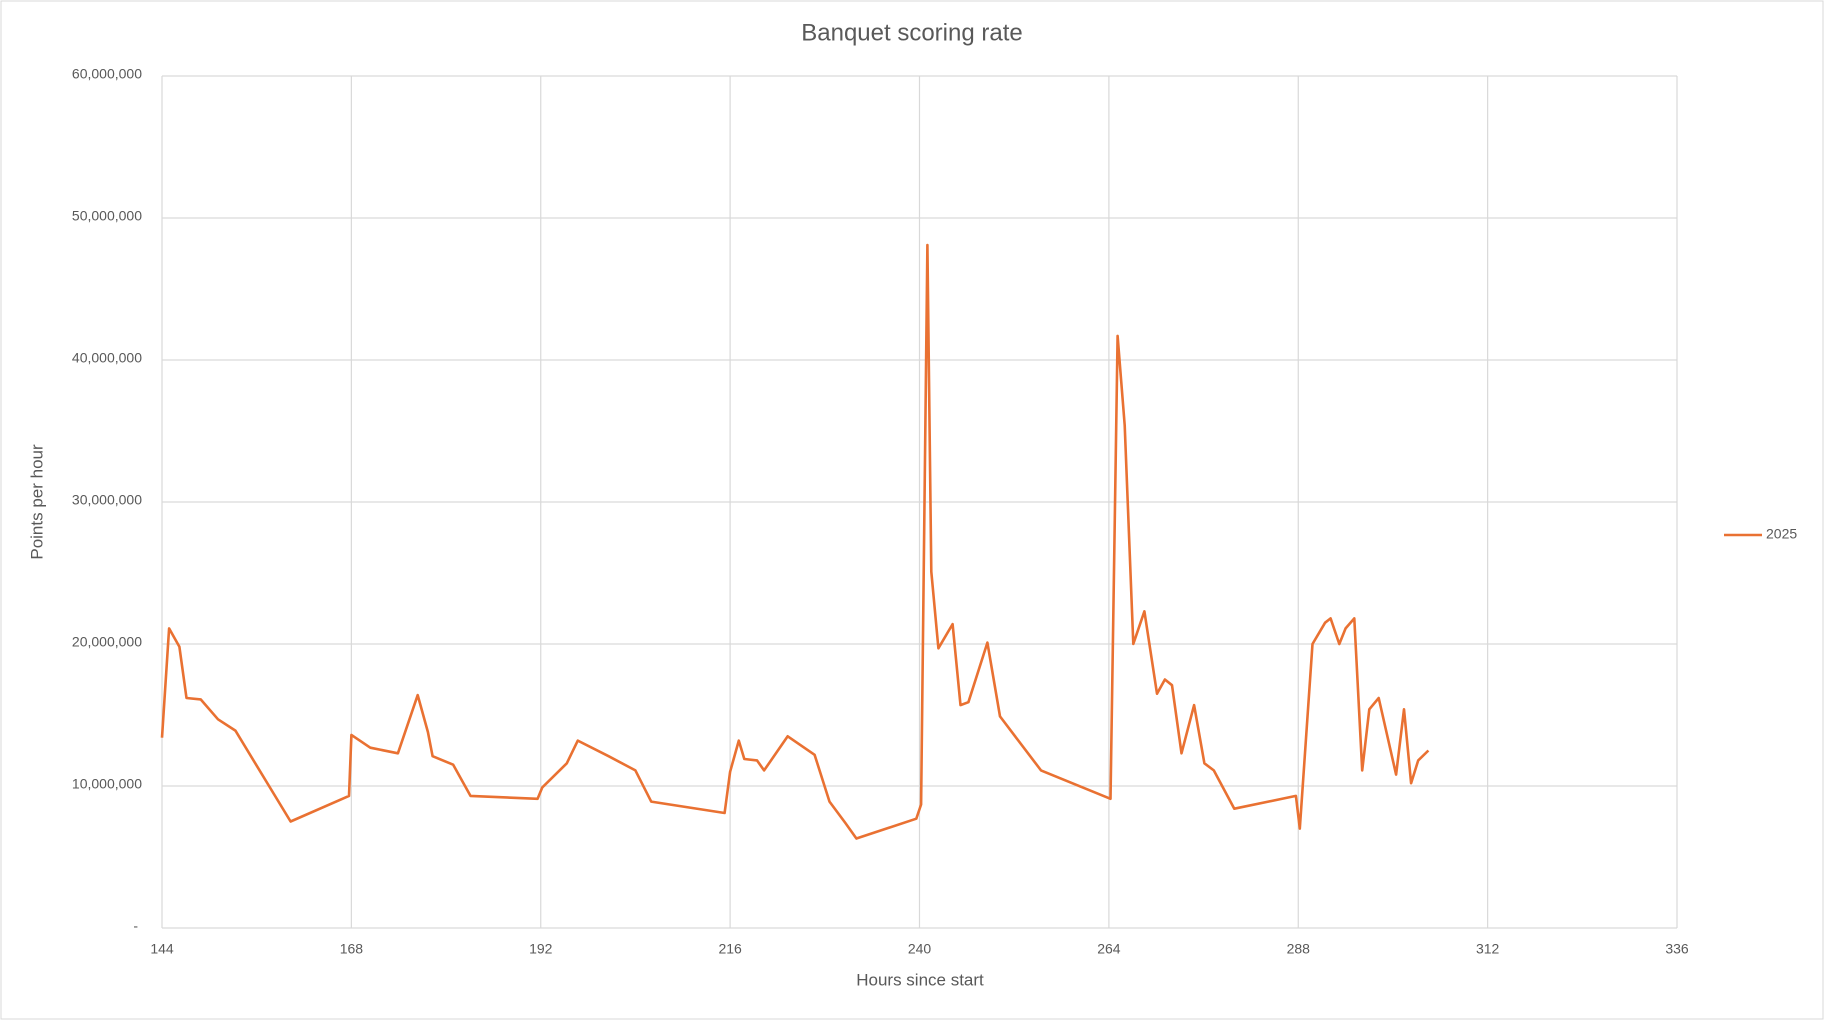  Describe the element at coordinates (162, 949) in the screenshot. I see `x-tick-label: 144` at that location.